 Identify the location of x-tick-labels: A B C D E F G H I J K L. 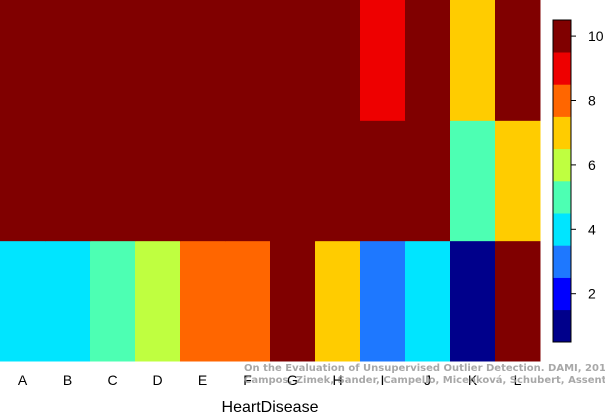
(270, 380).